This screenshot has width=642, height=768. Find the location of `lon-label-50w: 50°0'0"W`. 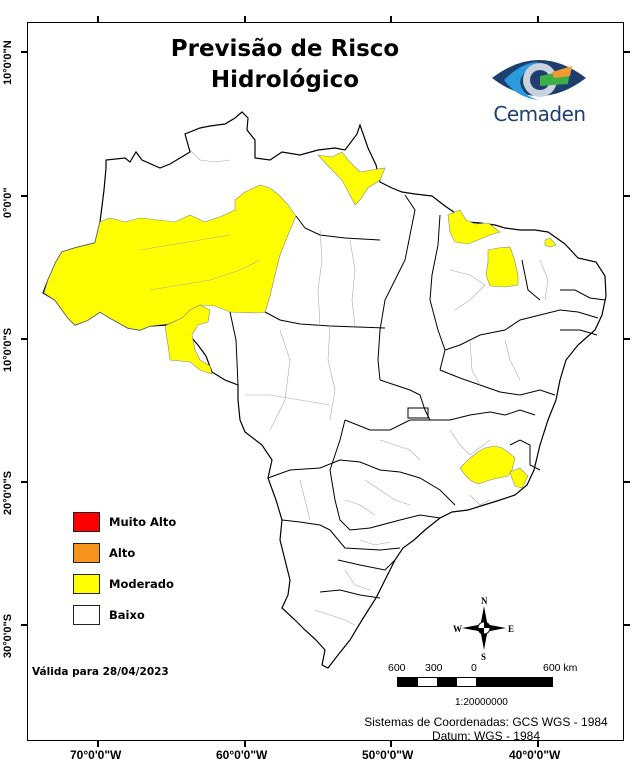

lon-label-50w: 50°0'0"W is located at coordinates (388, 755).